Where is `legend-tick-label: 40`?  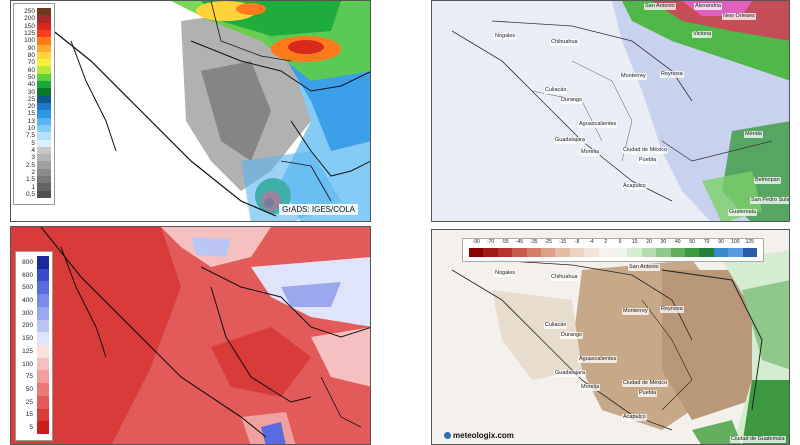
legend-tick-label: 40 is located at coordinates (678, 242).